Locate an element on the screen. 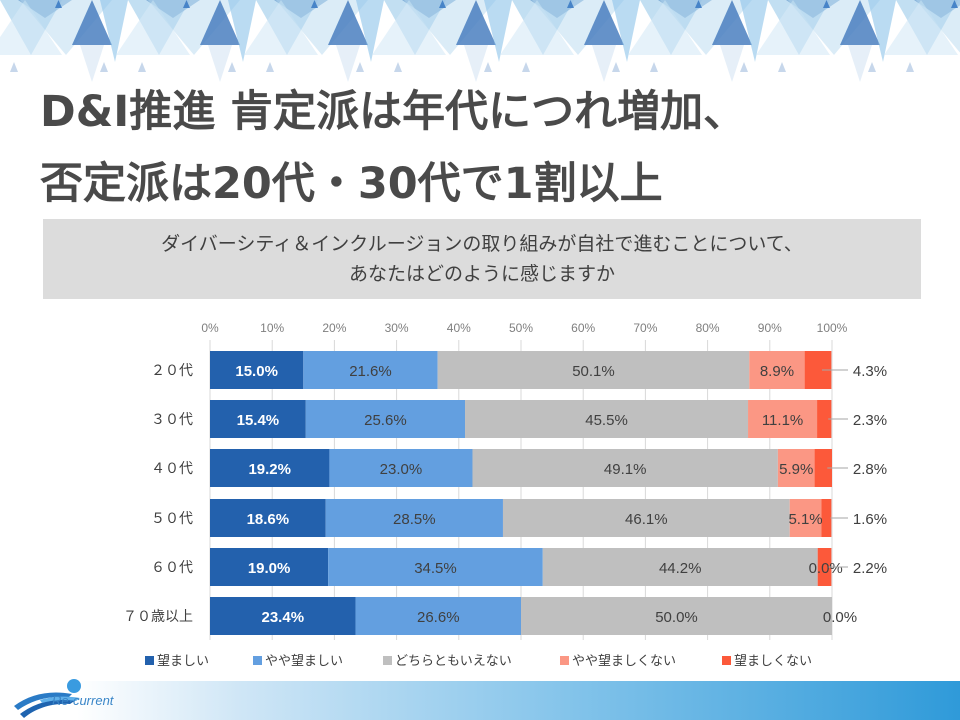 The image size is (960, 720). category-label: ２０代 is located at coordinates (172, 371).